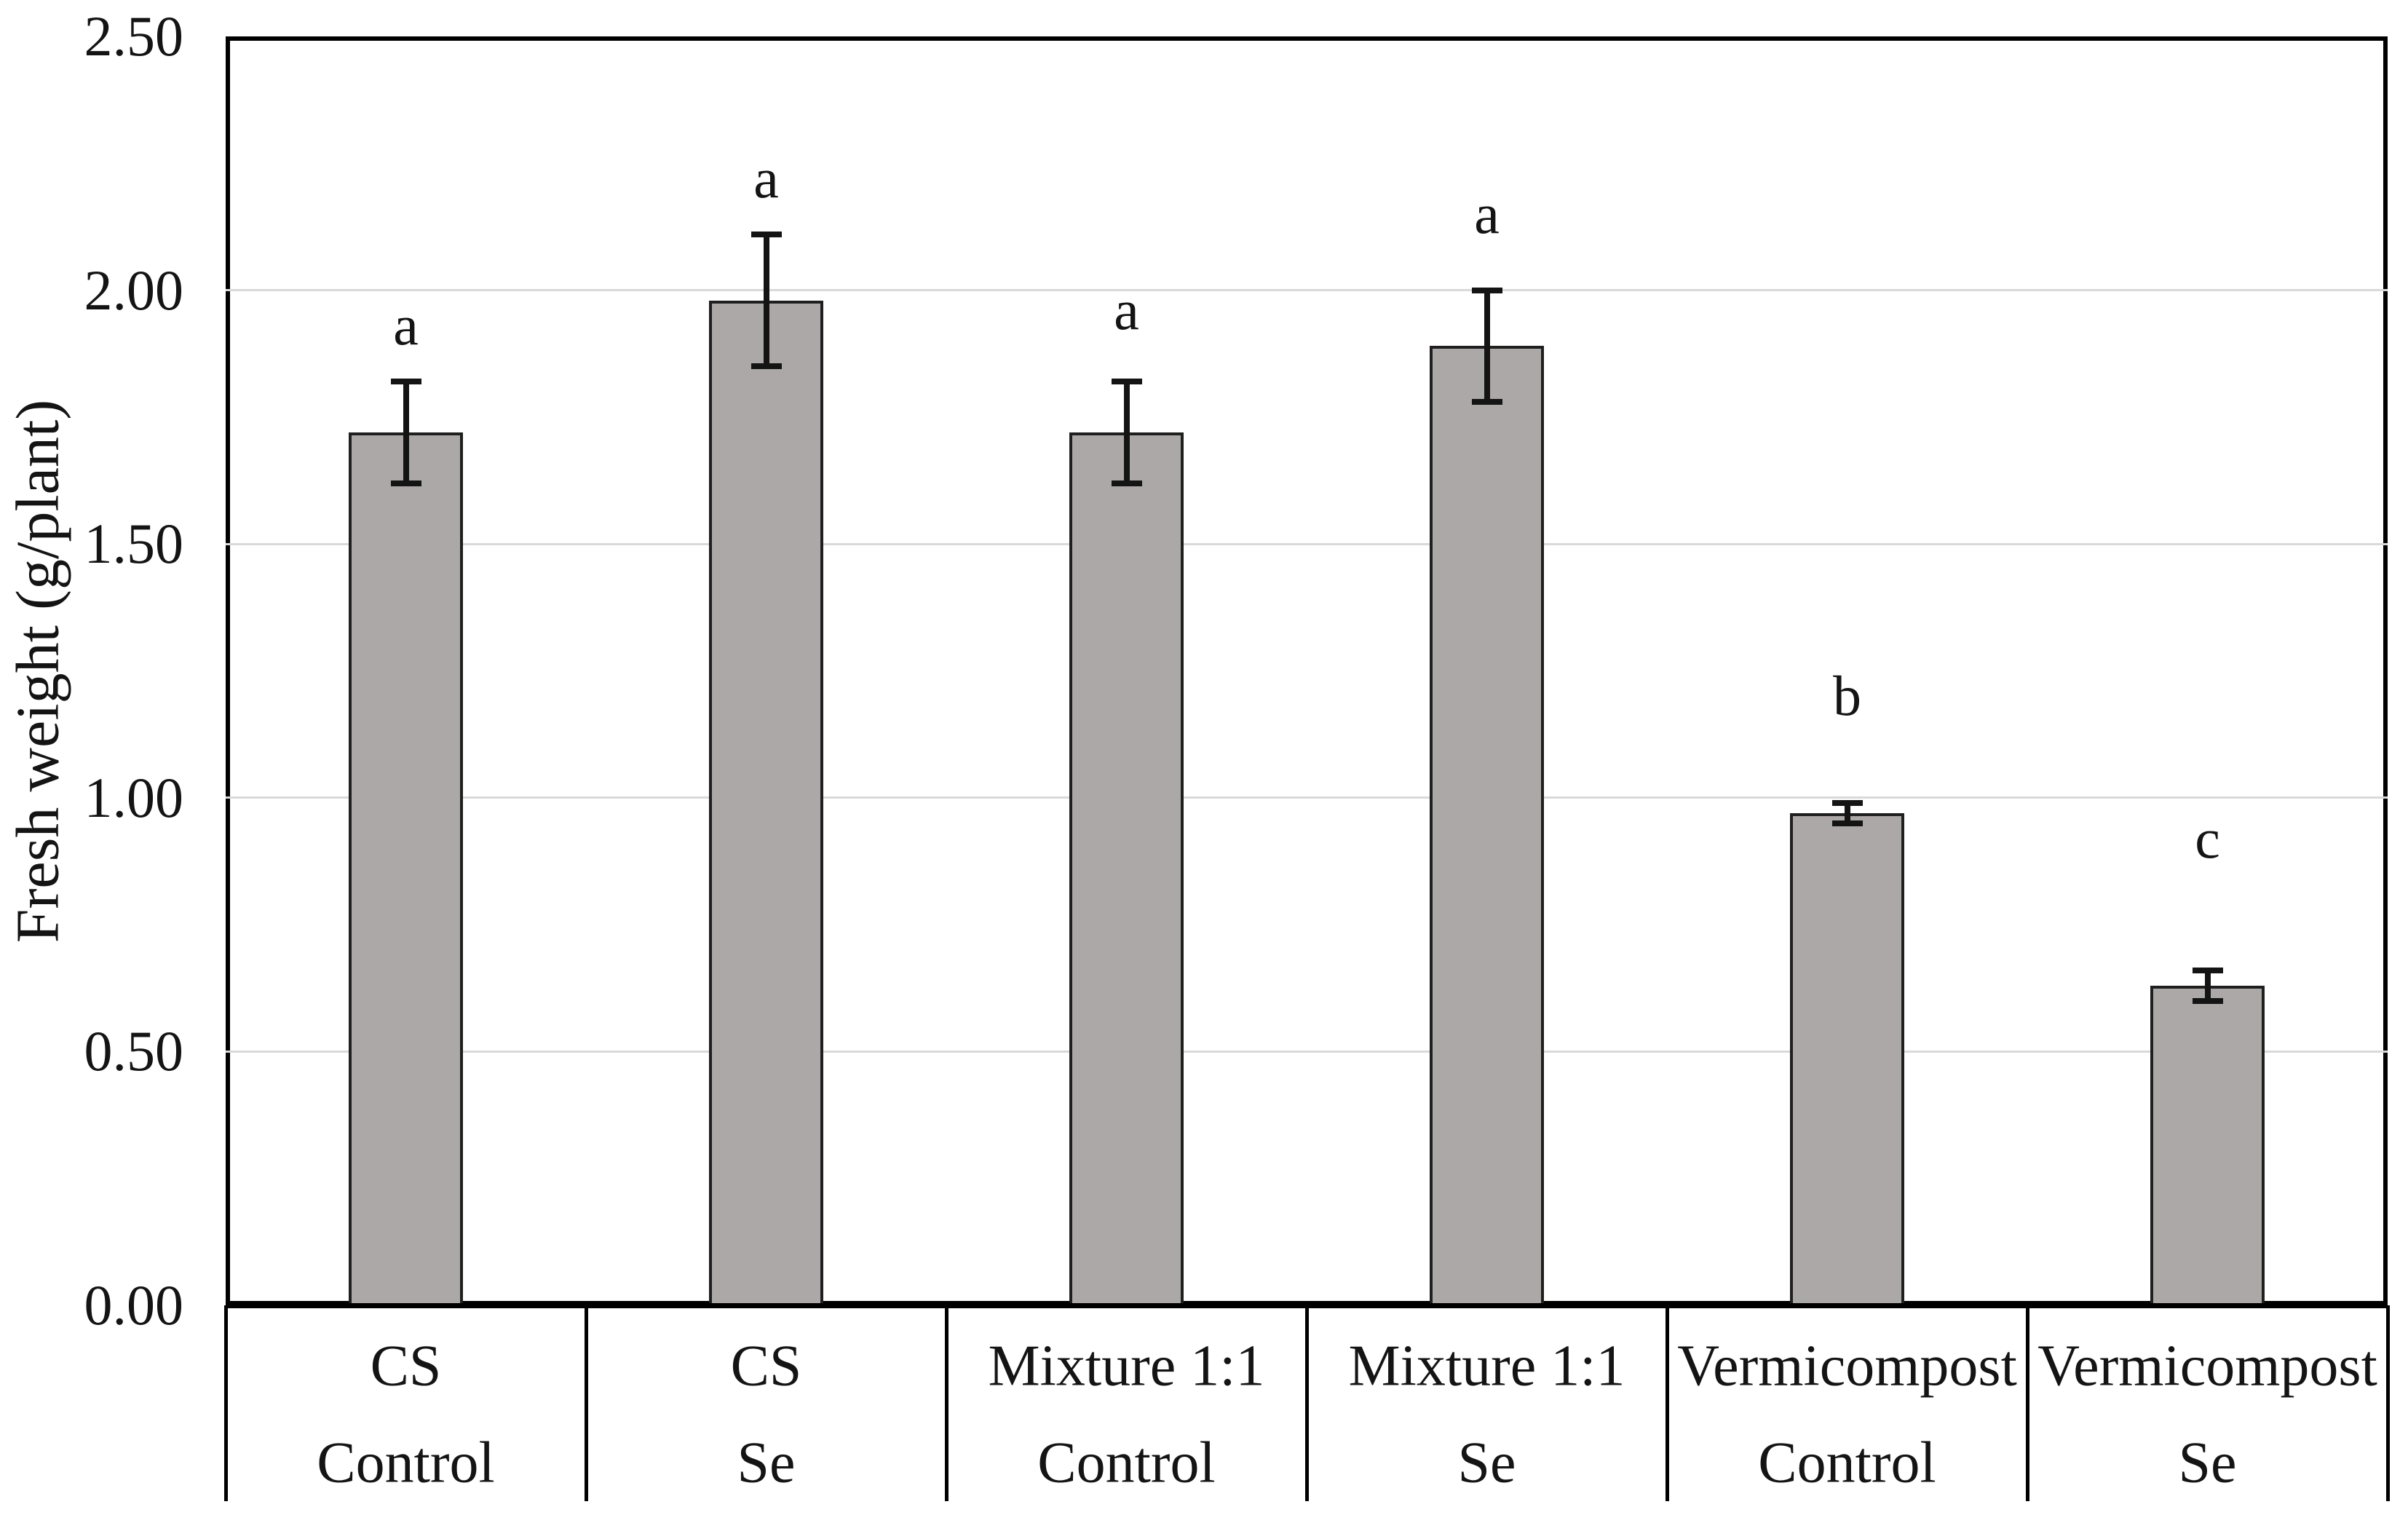 Image resolution: width=2408 pixels, height=1523 pixels. What do you see at coordinates (1847, 696) in the screenshot?
I see `significance-letter: b` at bounding box center [1847, 696].